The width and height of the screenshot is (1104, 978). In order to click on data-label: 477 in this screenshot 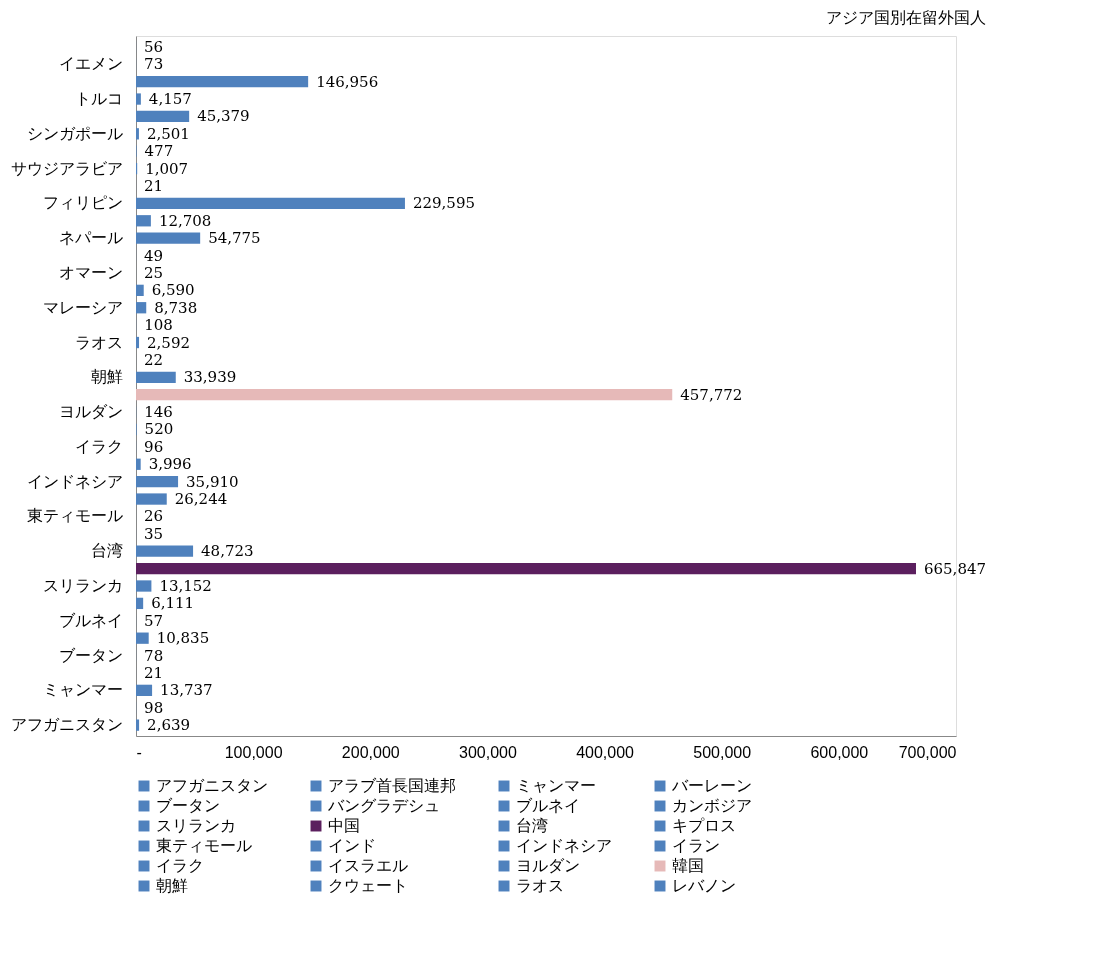, I will do `click(159, 151)`.